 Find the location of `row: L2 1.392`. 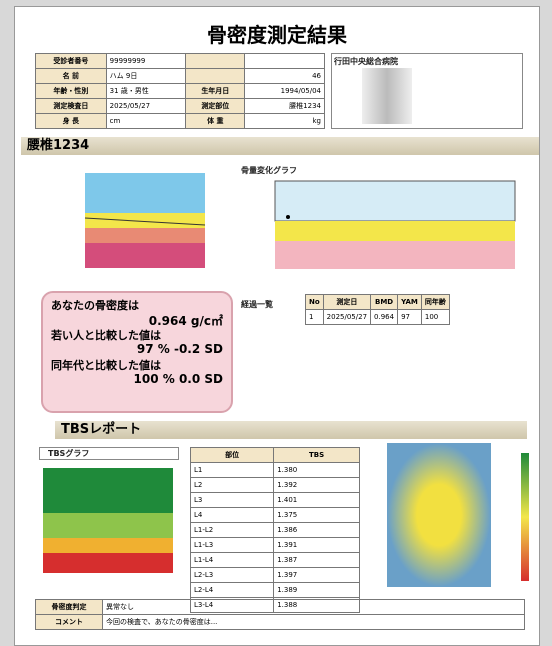

row: L2 1.392 is located at coordinates (274, 485).